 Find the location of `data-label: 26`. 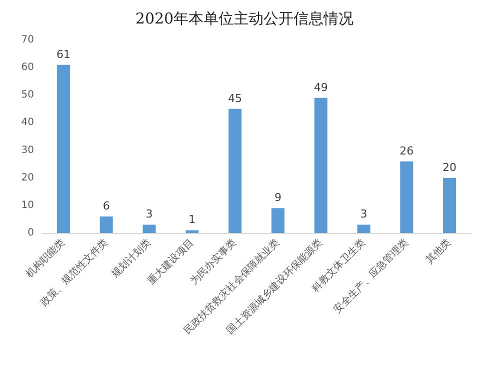

data-label: 26 is located at coordinates (407, 151).